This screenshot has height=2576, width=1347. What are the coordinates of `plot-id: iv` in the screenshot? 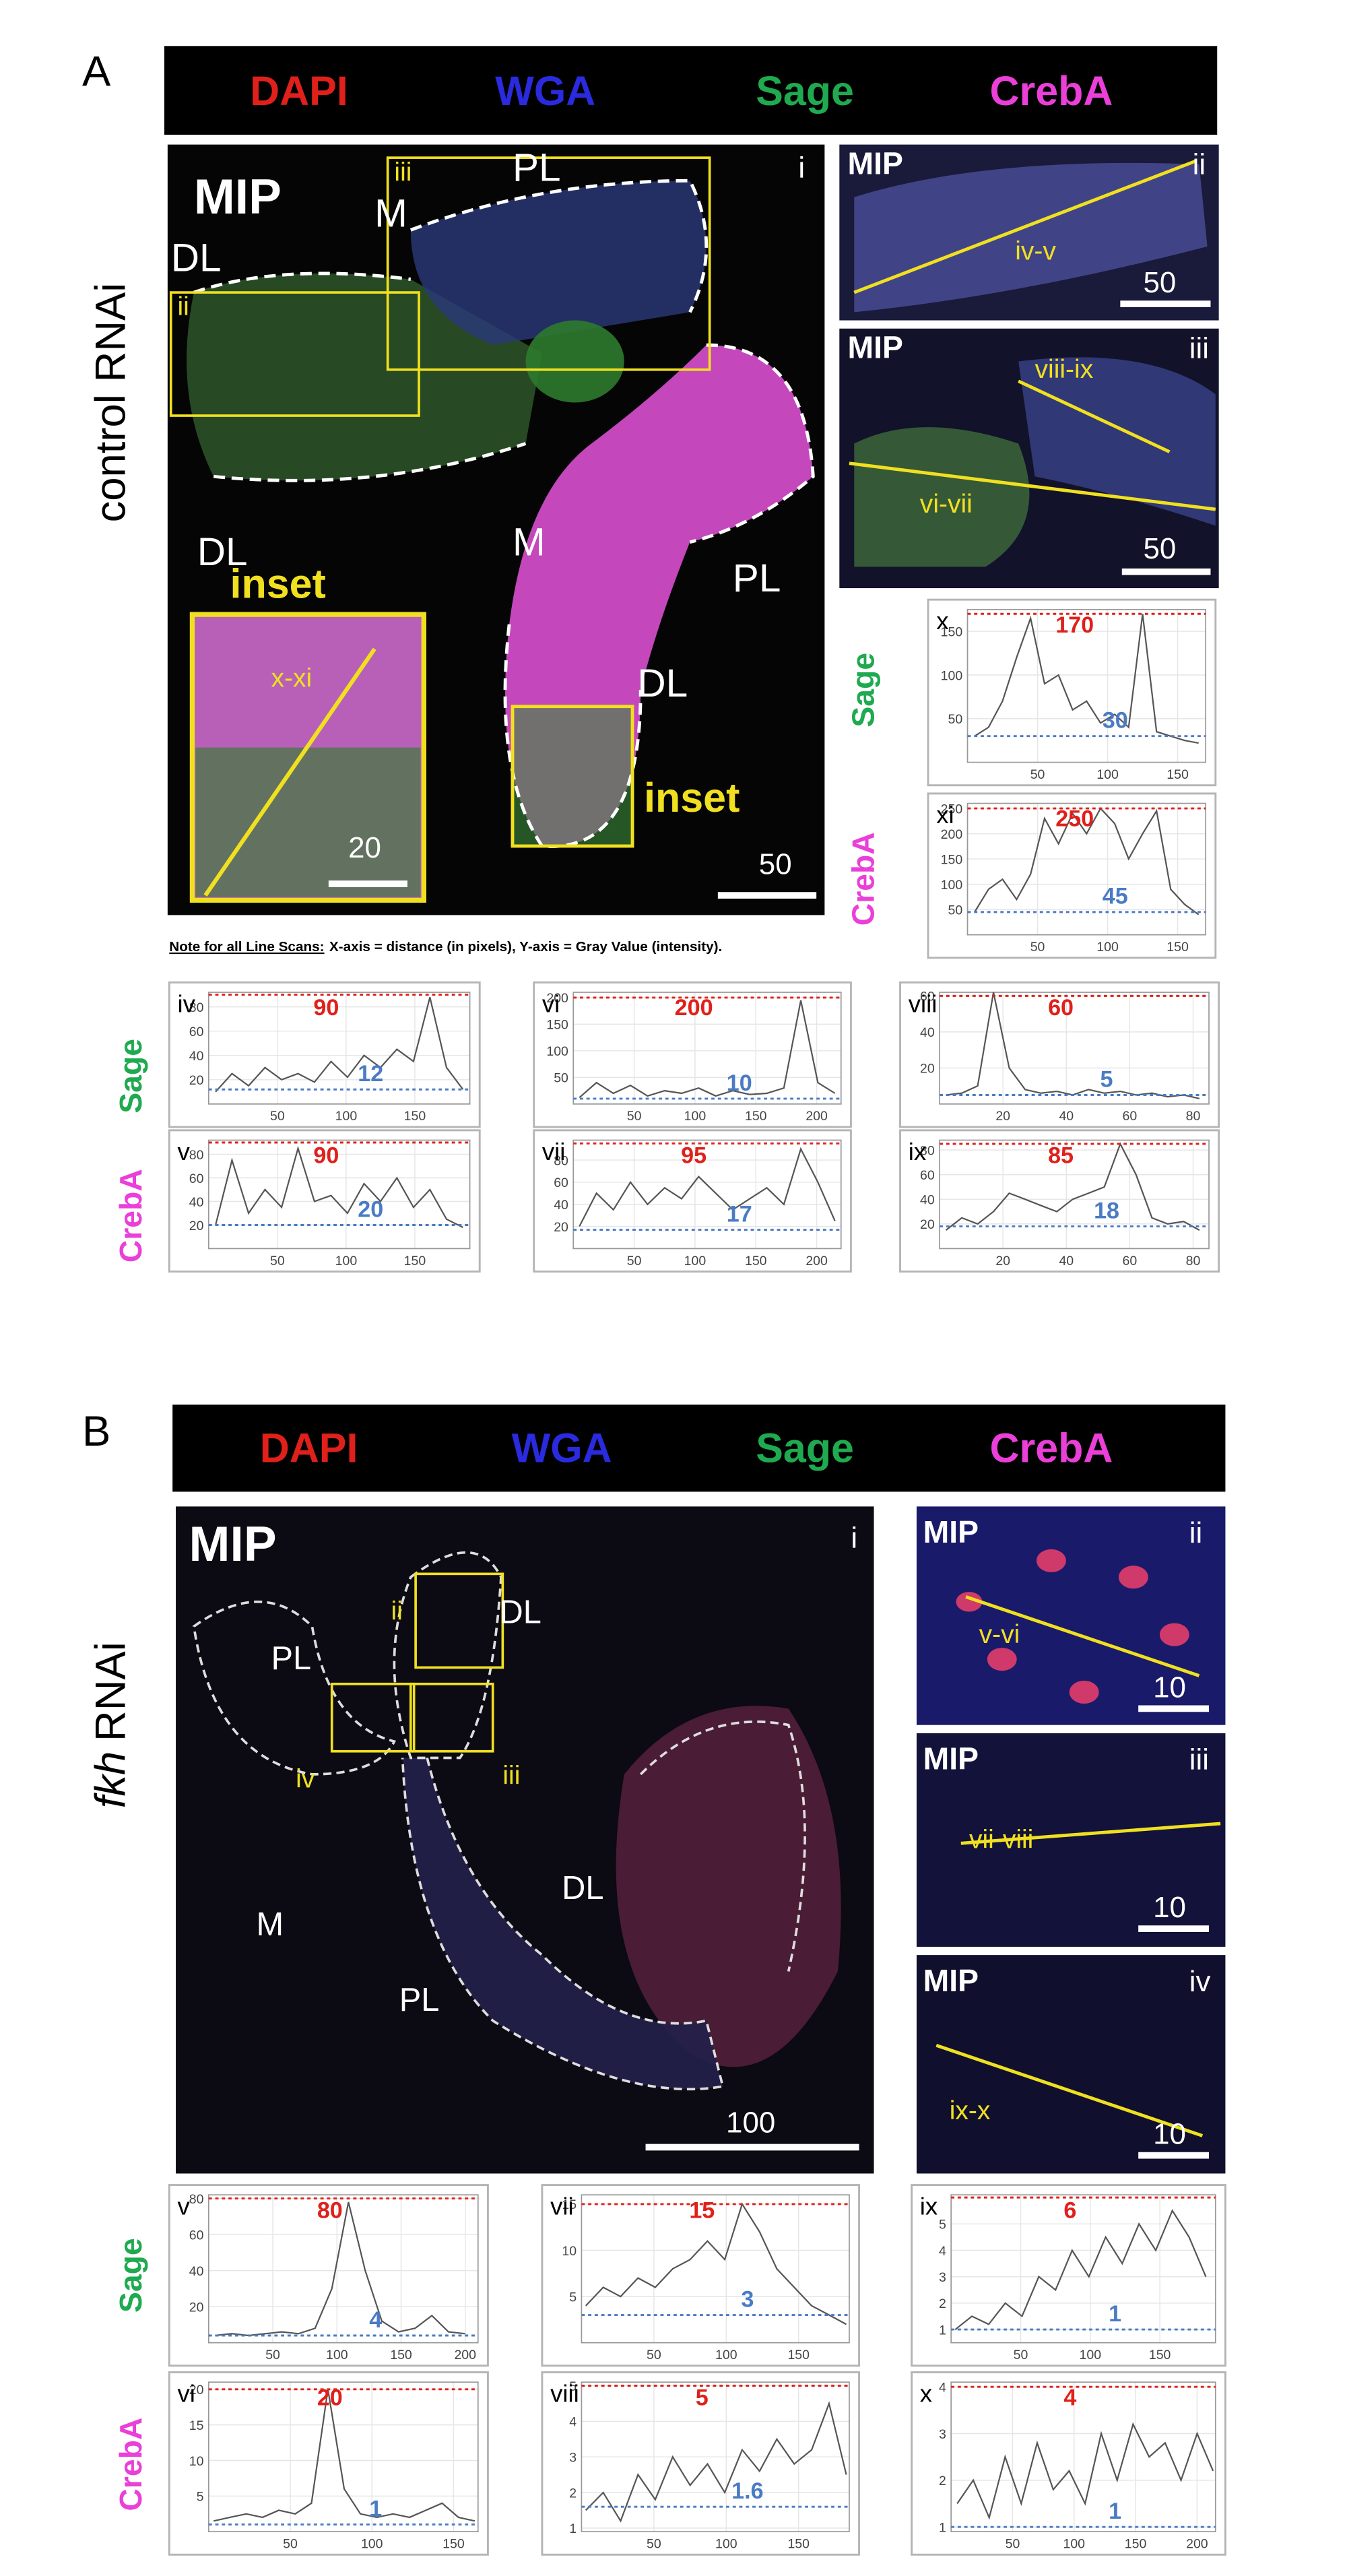 It's located at (186, 1004).